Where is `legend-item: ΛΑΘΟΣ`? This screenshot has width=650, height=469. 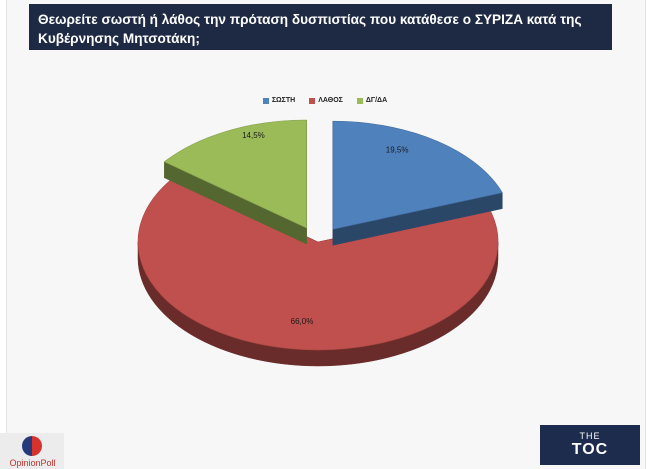
legend-item: ΛΑΘΟΣ is located at coordinates (326, 100).